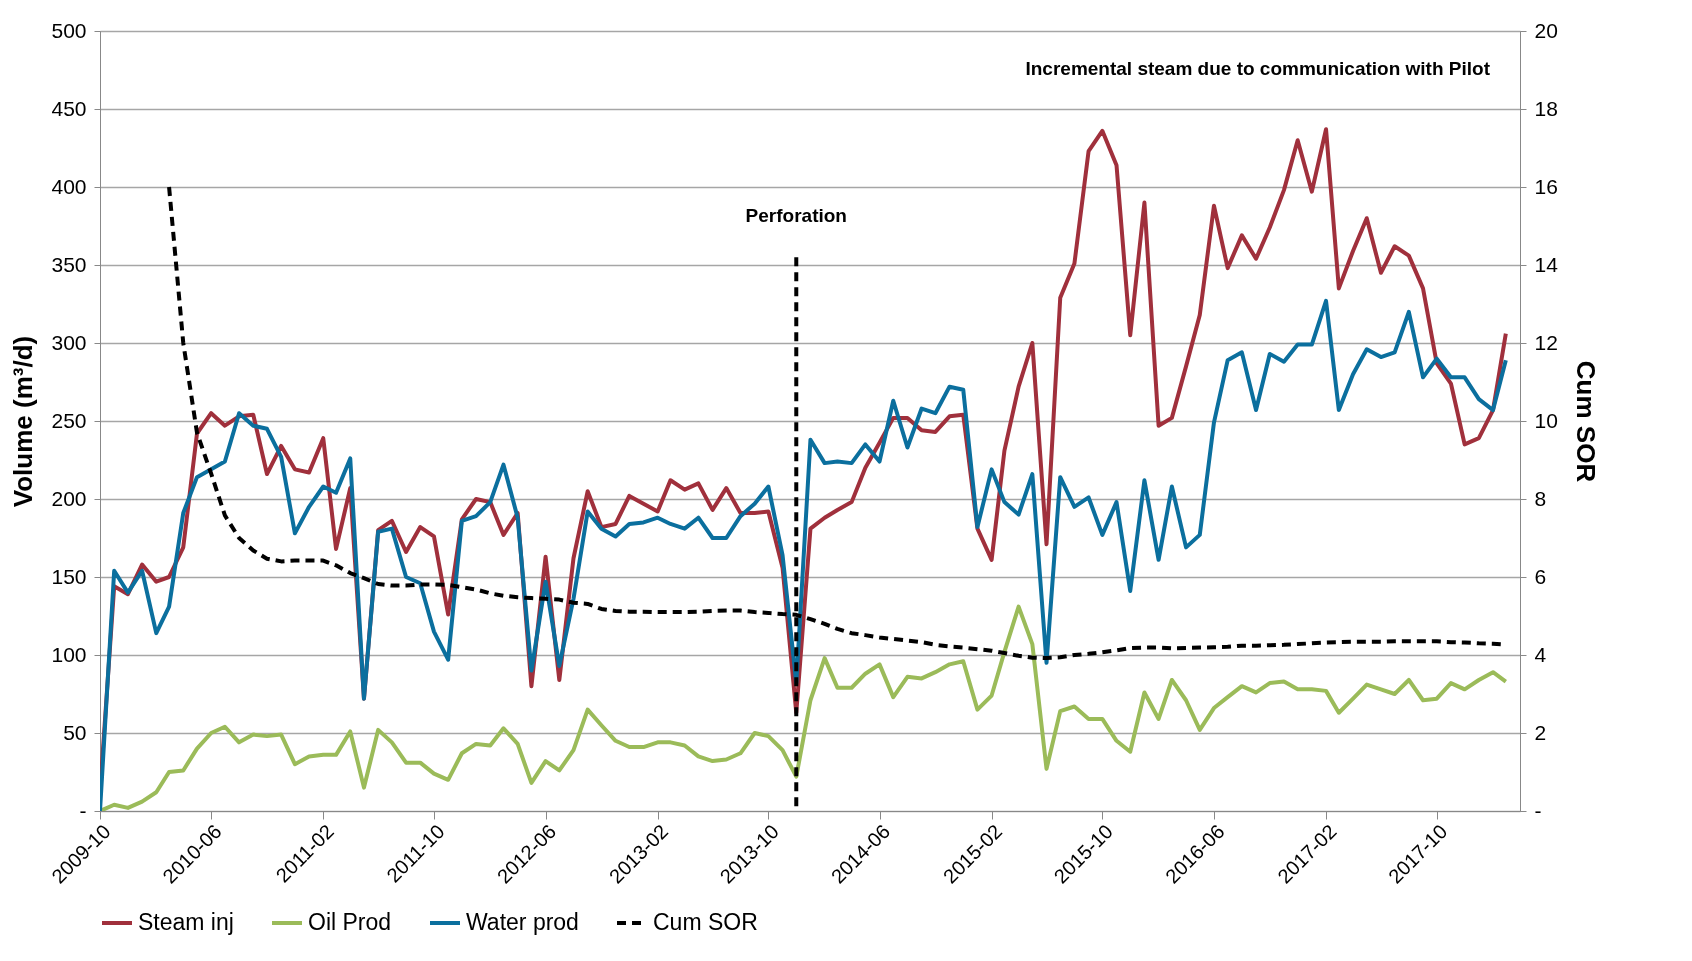  What do you see at coordinates (1546, 342) in the screenshot?
I see `y2-tick-label: 12` at bounding box center [1546, 342].